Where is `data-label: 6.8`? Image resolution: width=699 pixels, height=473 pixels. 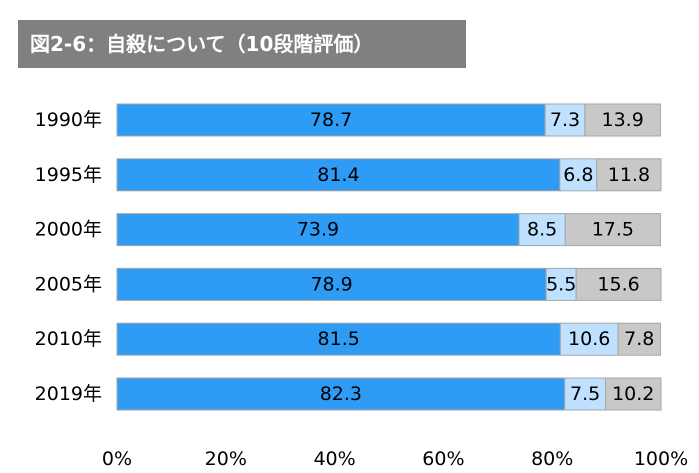 data-label: 6.8 is located at coordinates (578, 175).